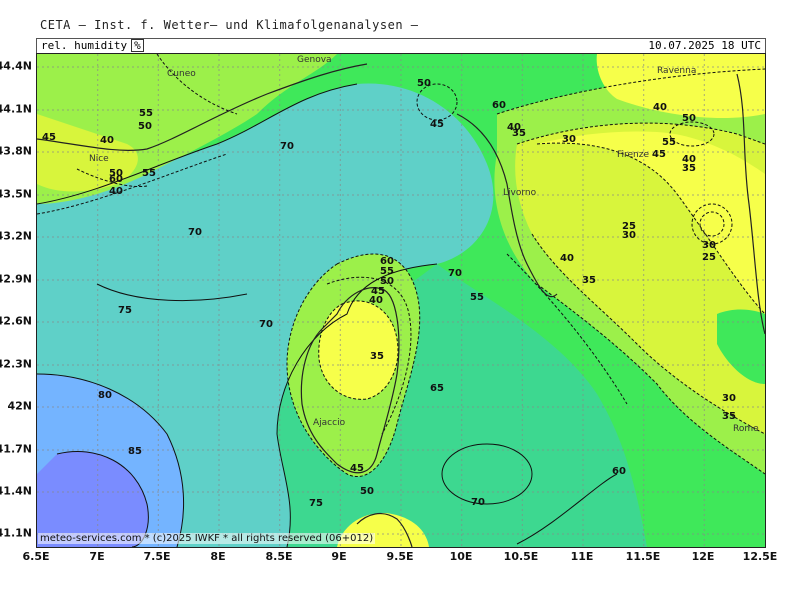 This screenshot has width=800, height=600. Describe the element at coordinates (16, 109) in the screenshot. I see `lat-label: 44.1N` at that location.